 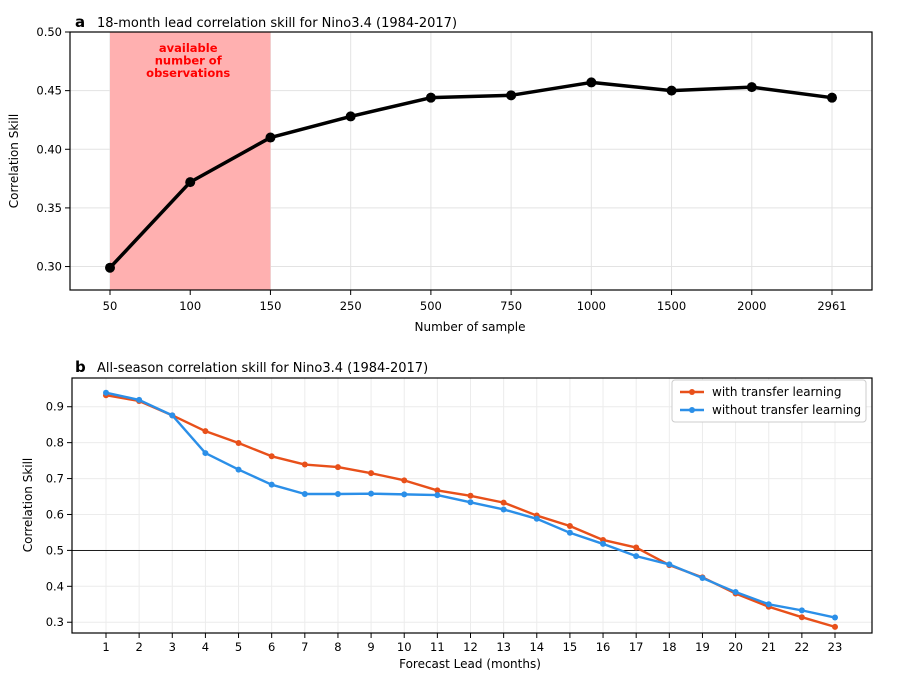 I want to click on x-tick-label: 2000, so click(x=751, y=306).